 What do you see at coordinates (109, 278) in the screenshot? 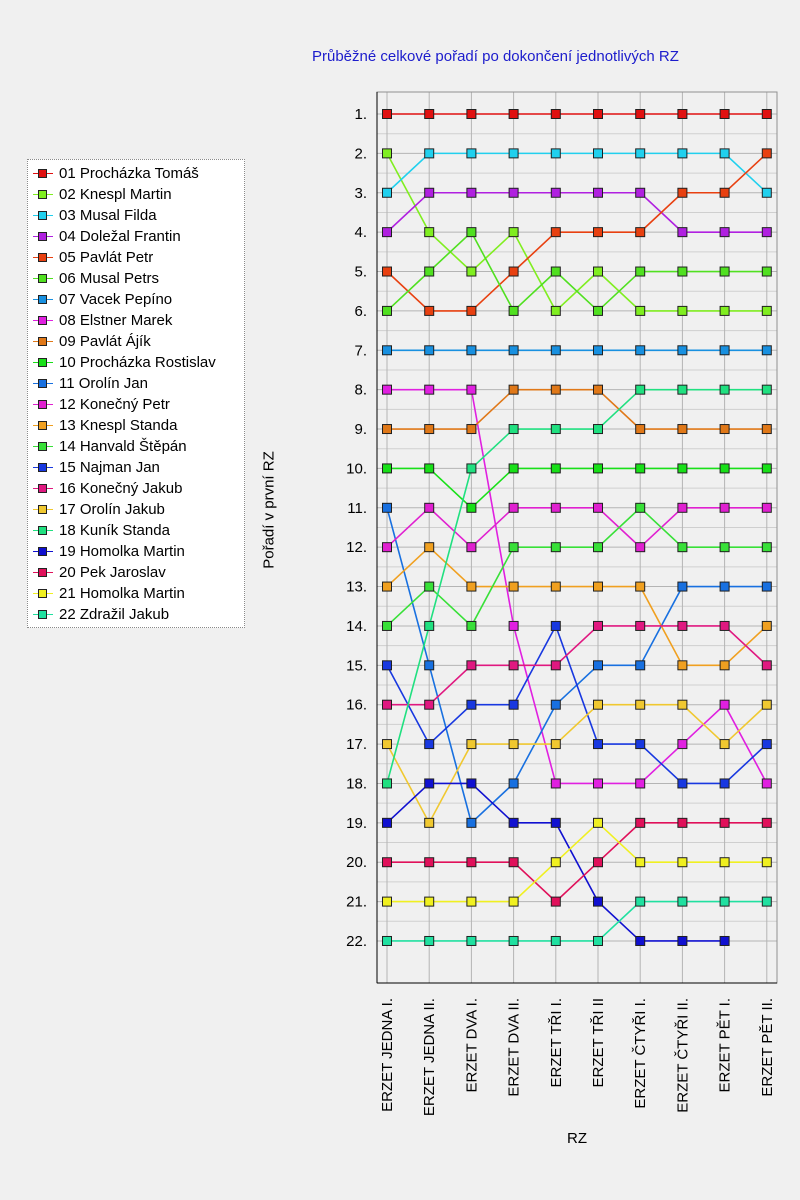
I see `legend-label: 06 Musal Petrs` at bounding box center [109, 278].